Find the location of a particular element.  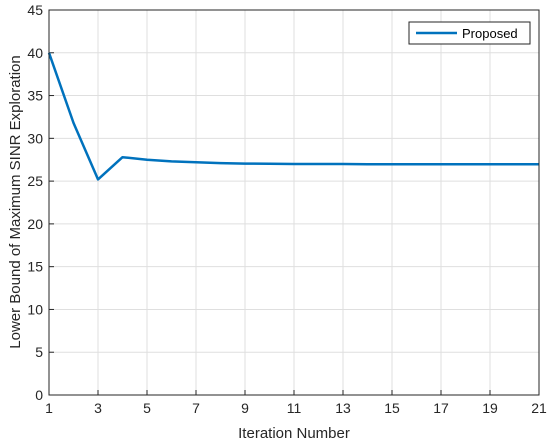

x-tick-label: 11 is located at coordinates (294, 408).